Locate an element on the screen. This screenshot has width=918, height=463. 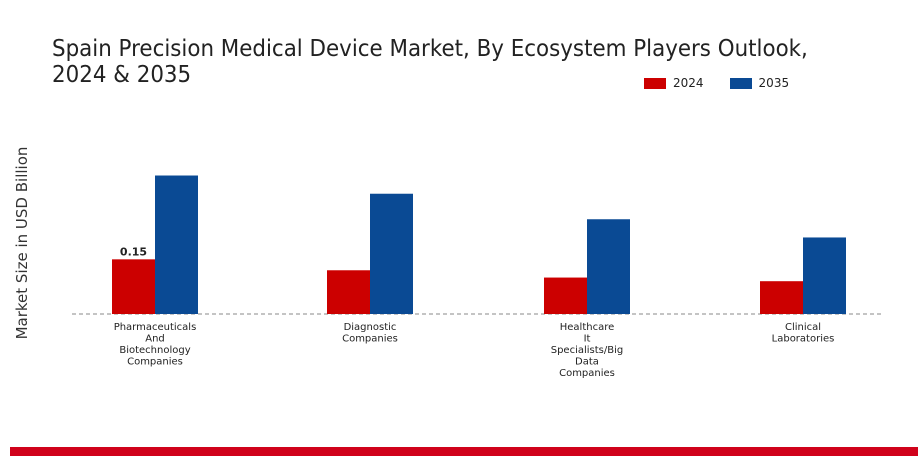
legend: 2024 2035 is located at coordinates (729, 83).